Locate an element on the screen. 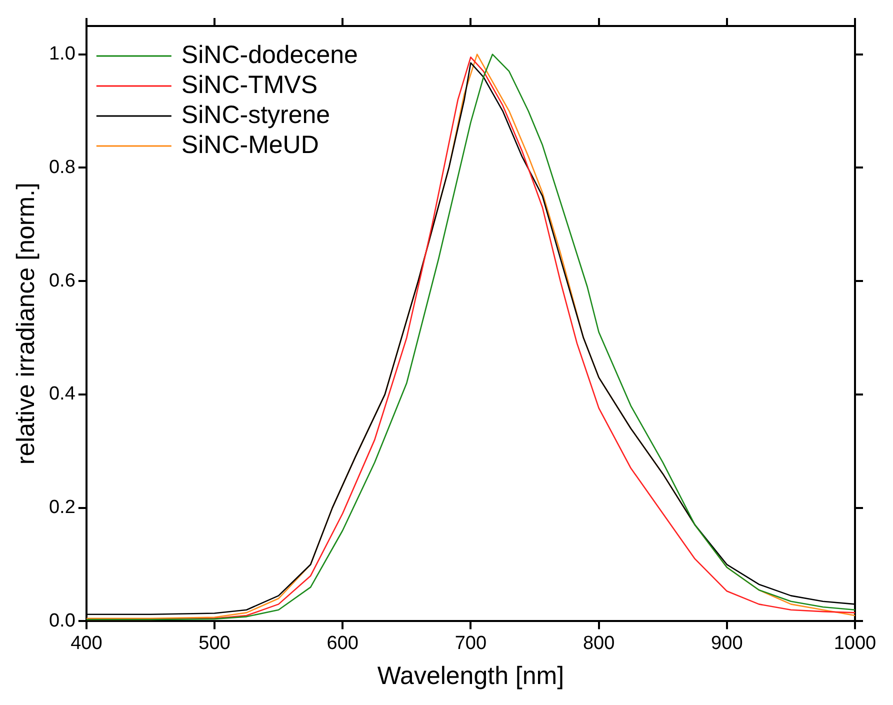  y-tick-label: 0.4 is located at coordinates (62, 394).